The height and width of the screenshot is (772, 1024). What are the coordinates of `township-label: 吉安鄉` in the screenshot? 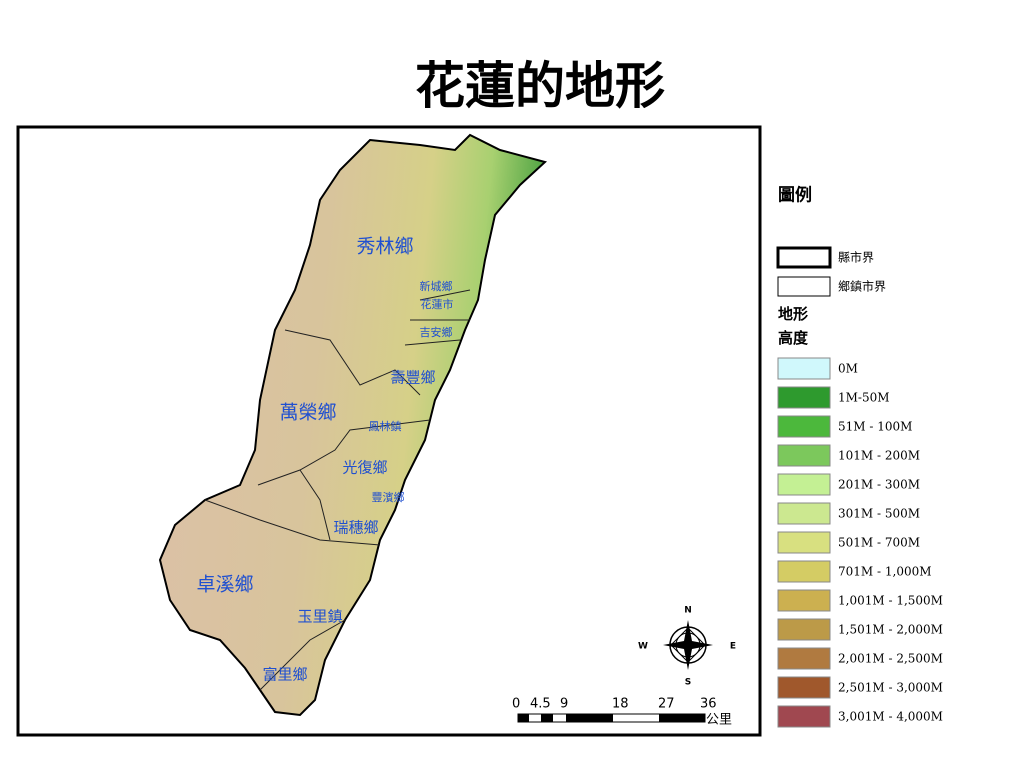 It's located at (436, 332).